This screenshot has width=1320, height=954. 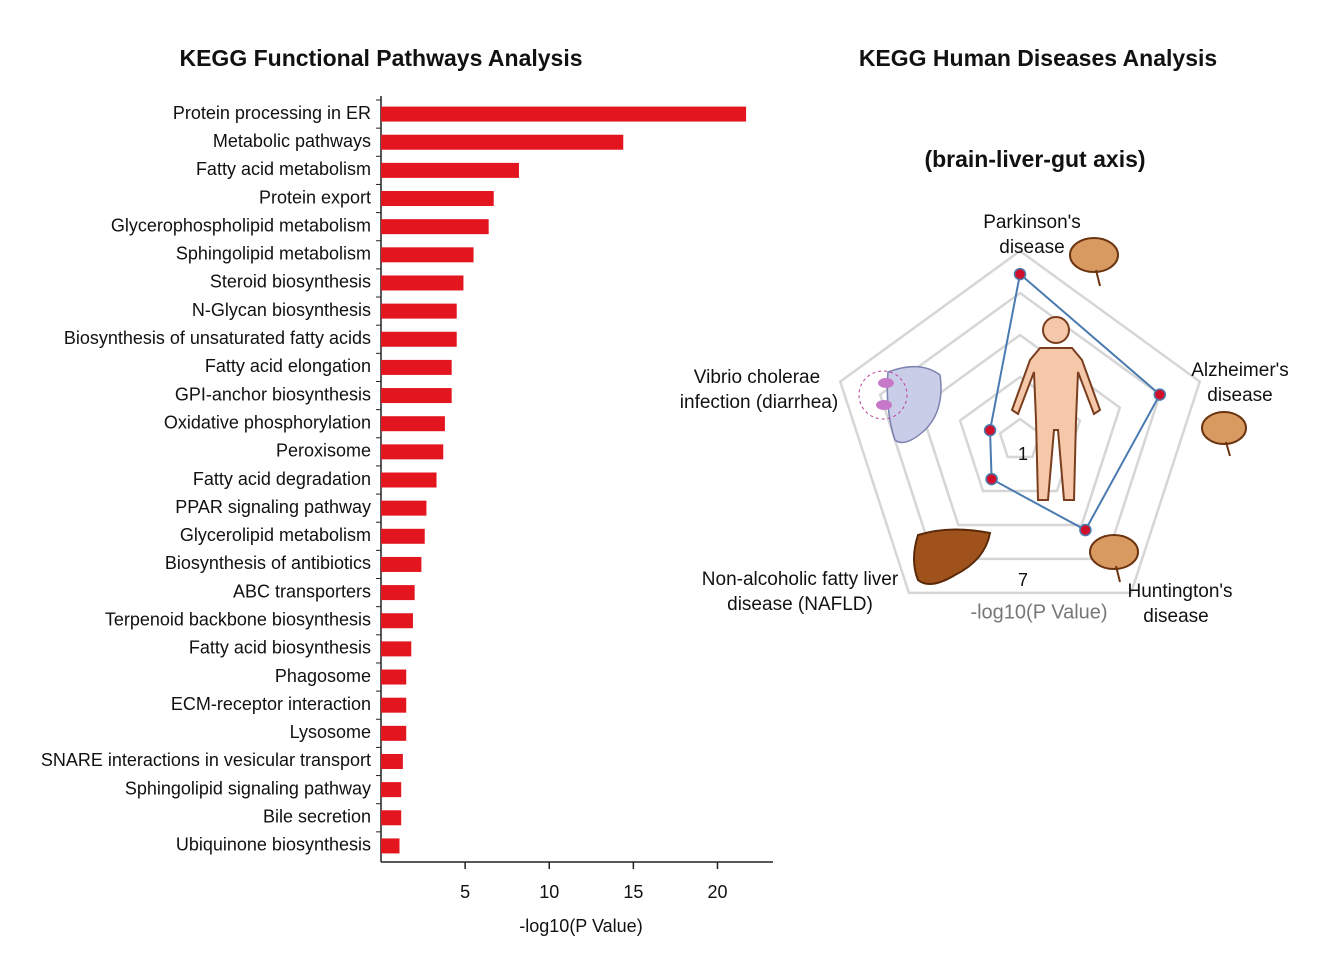 I want to click on y-tick-label: Fatty acid metabolism, so click(x=283, y=169).